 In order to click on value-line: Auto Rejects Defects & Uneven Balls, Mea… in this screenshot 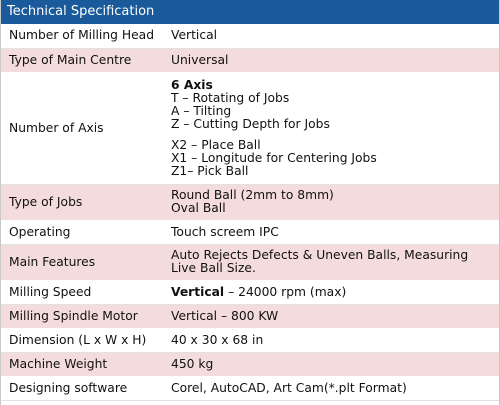, I will do `click(320, 255)`.